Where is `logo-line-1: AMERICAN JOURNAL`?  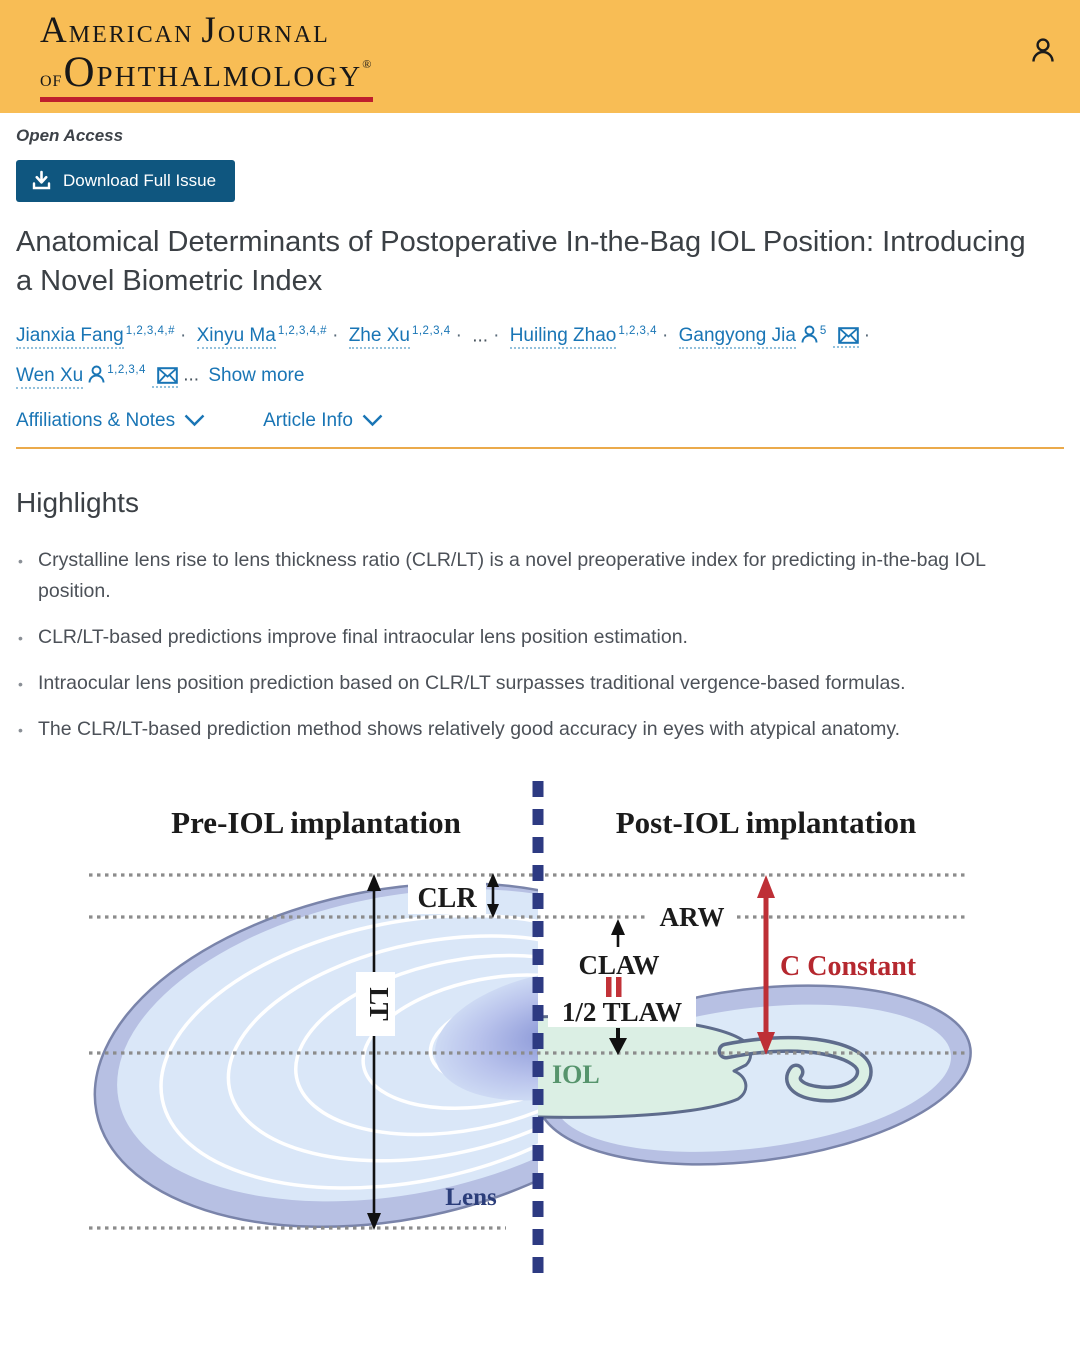
logo-line-1: AMERICAN JOURNAL is located at coordinates (560, 30).